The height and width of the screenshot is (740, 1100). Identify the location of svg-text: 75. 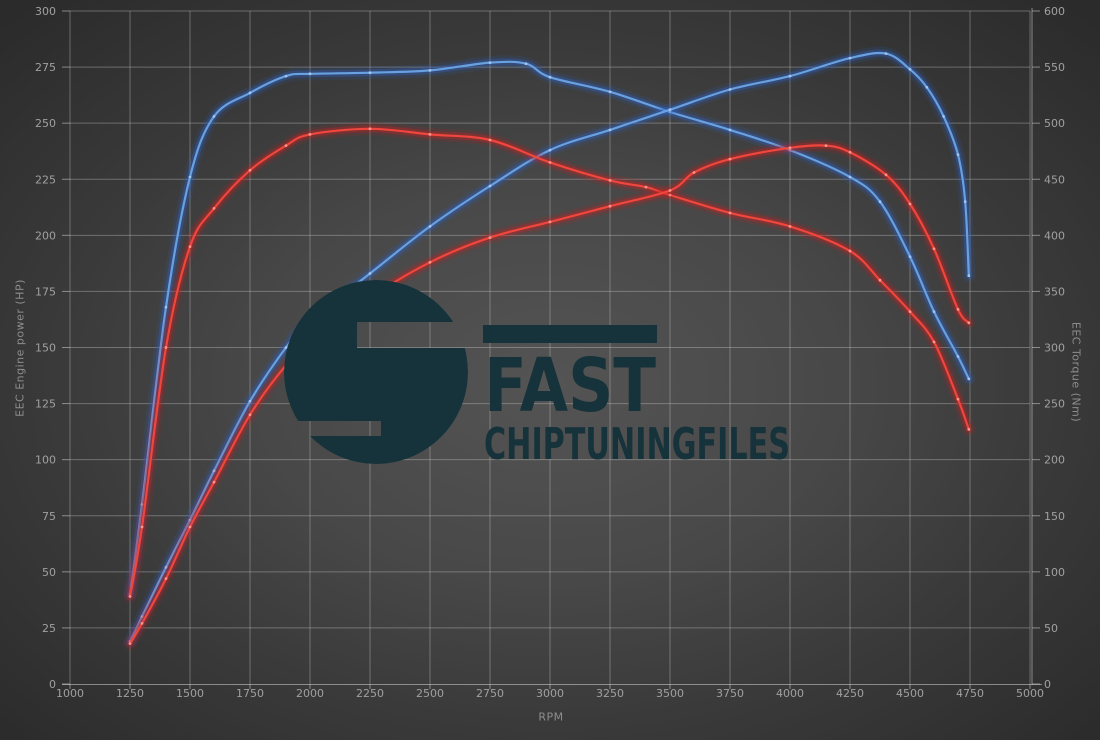
(49, 516).